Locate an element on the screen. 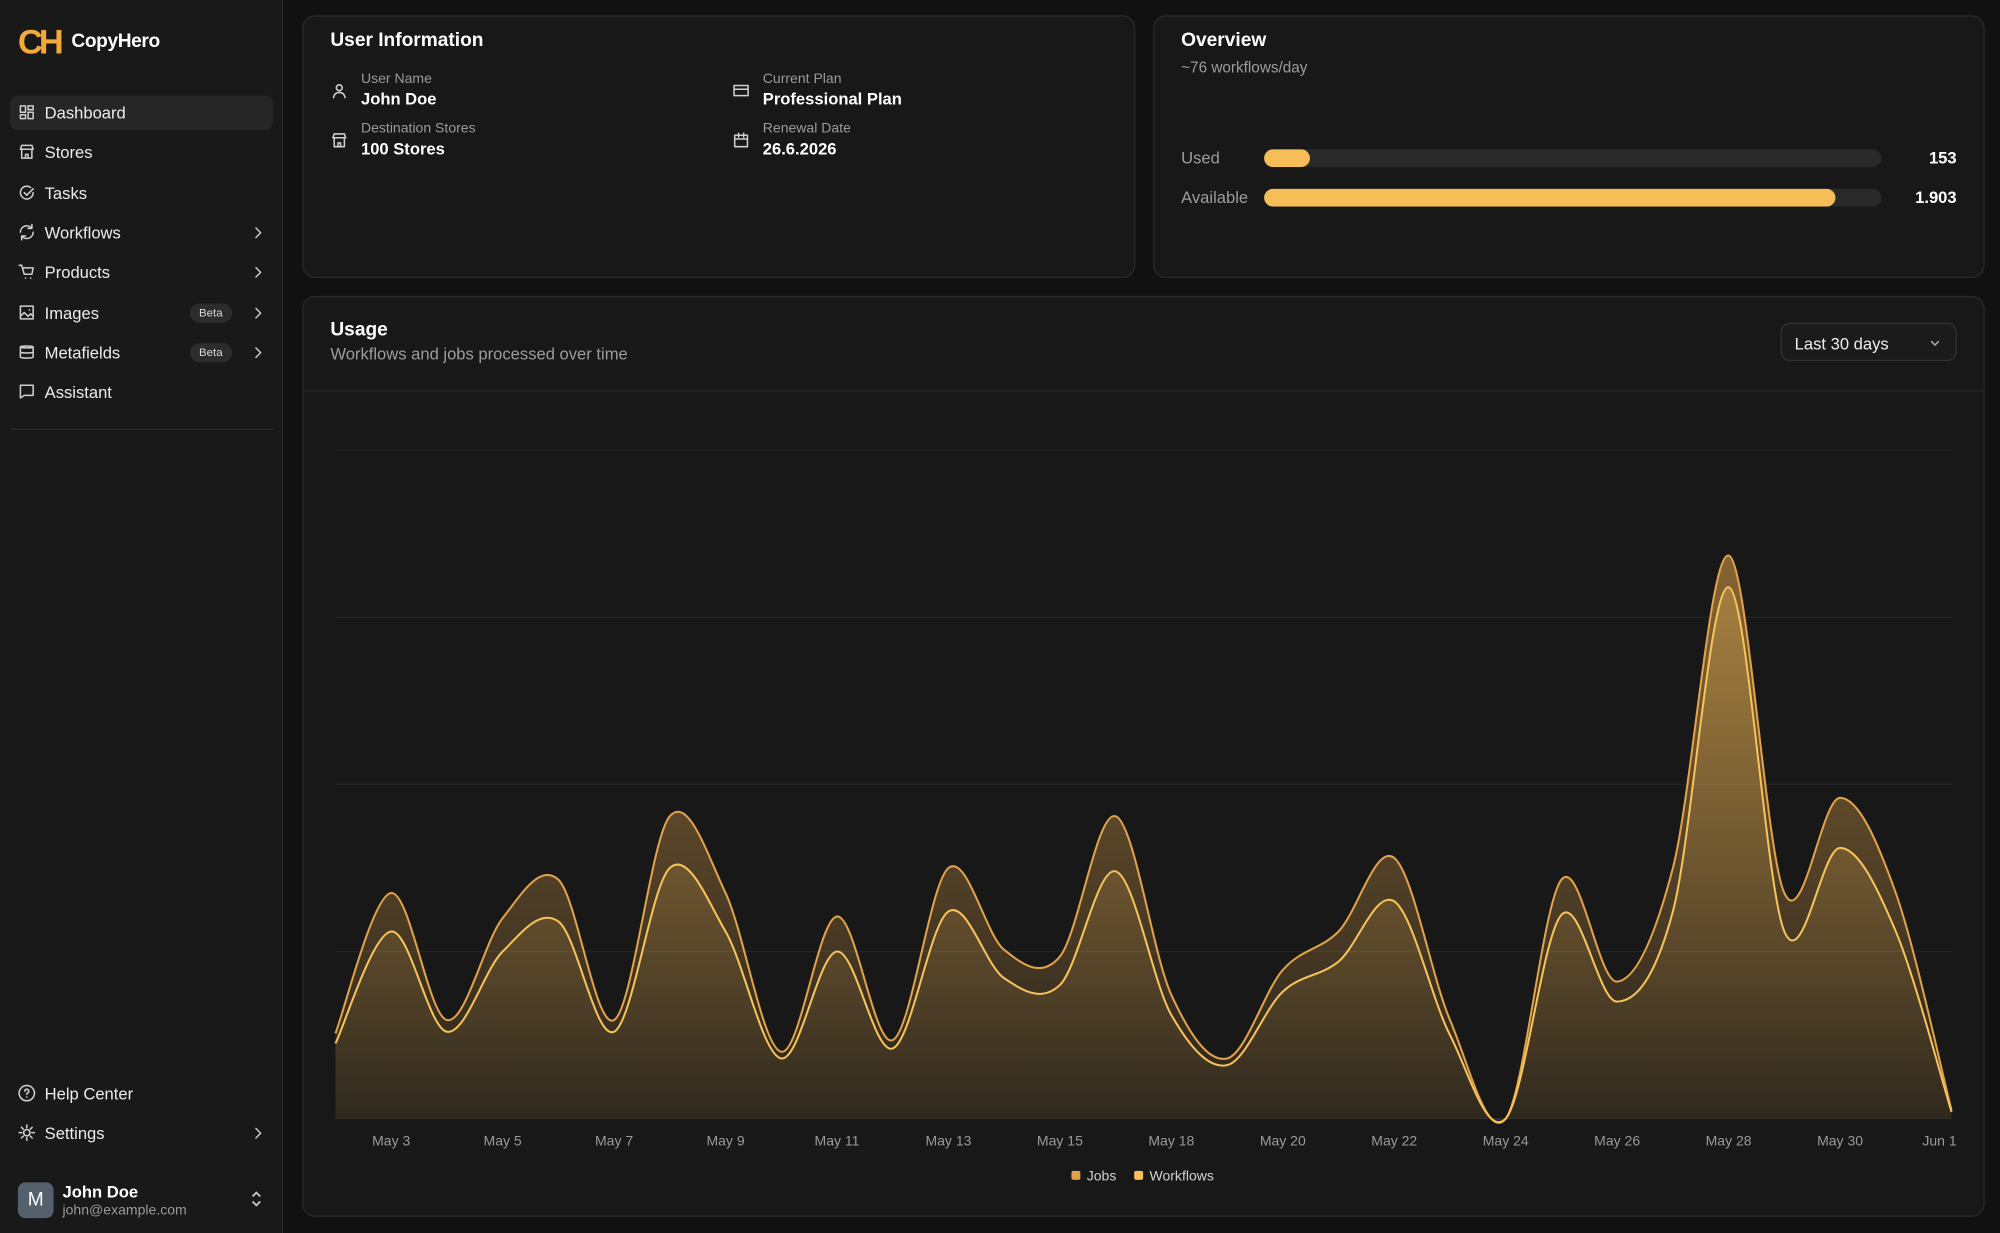 This screenshot has height=1233, width=2000. field-label: Destination Stores is located at coordinates (418, 128).